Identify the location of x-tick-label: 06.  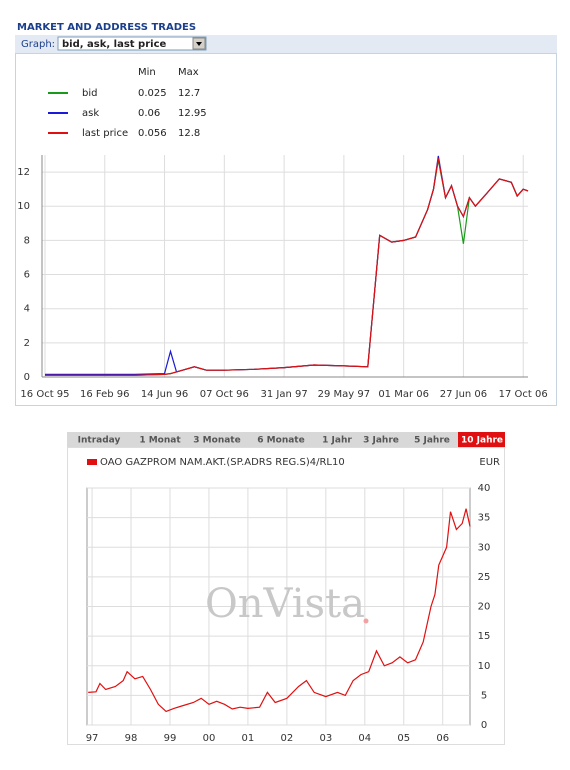
(442, 738).